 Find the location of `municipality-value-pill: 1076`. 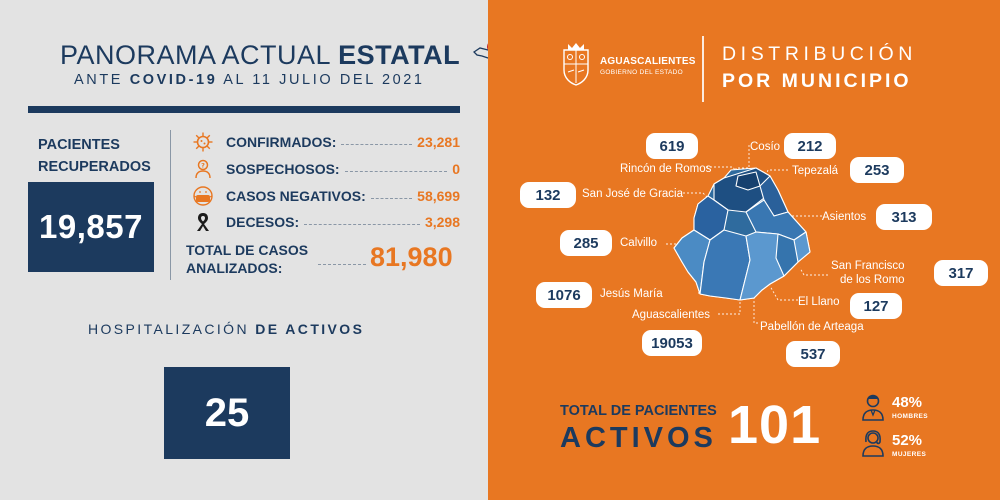

municipality-value-pill: 1076 is located at coordinates (564, 295).